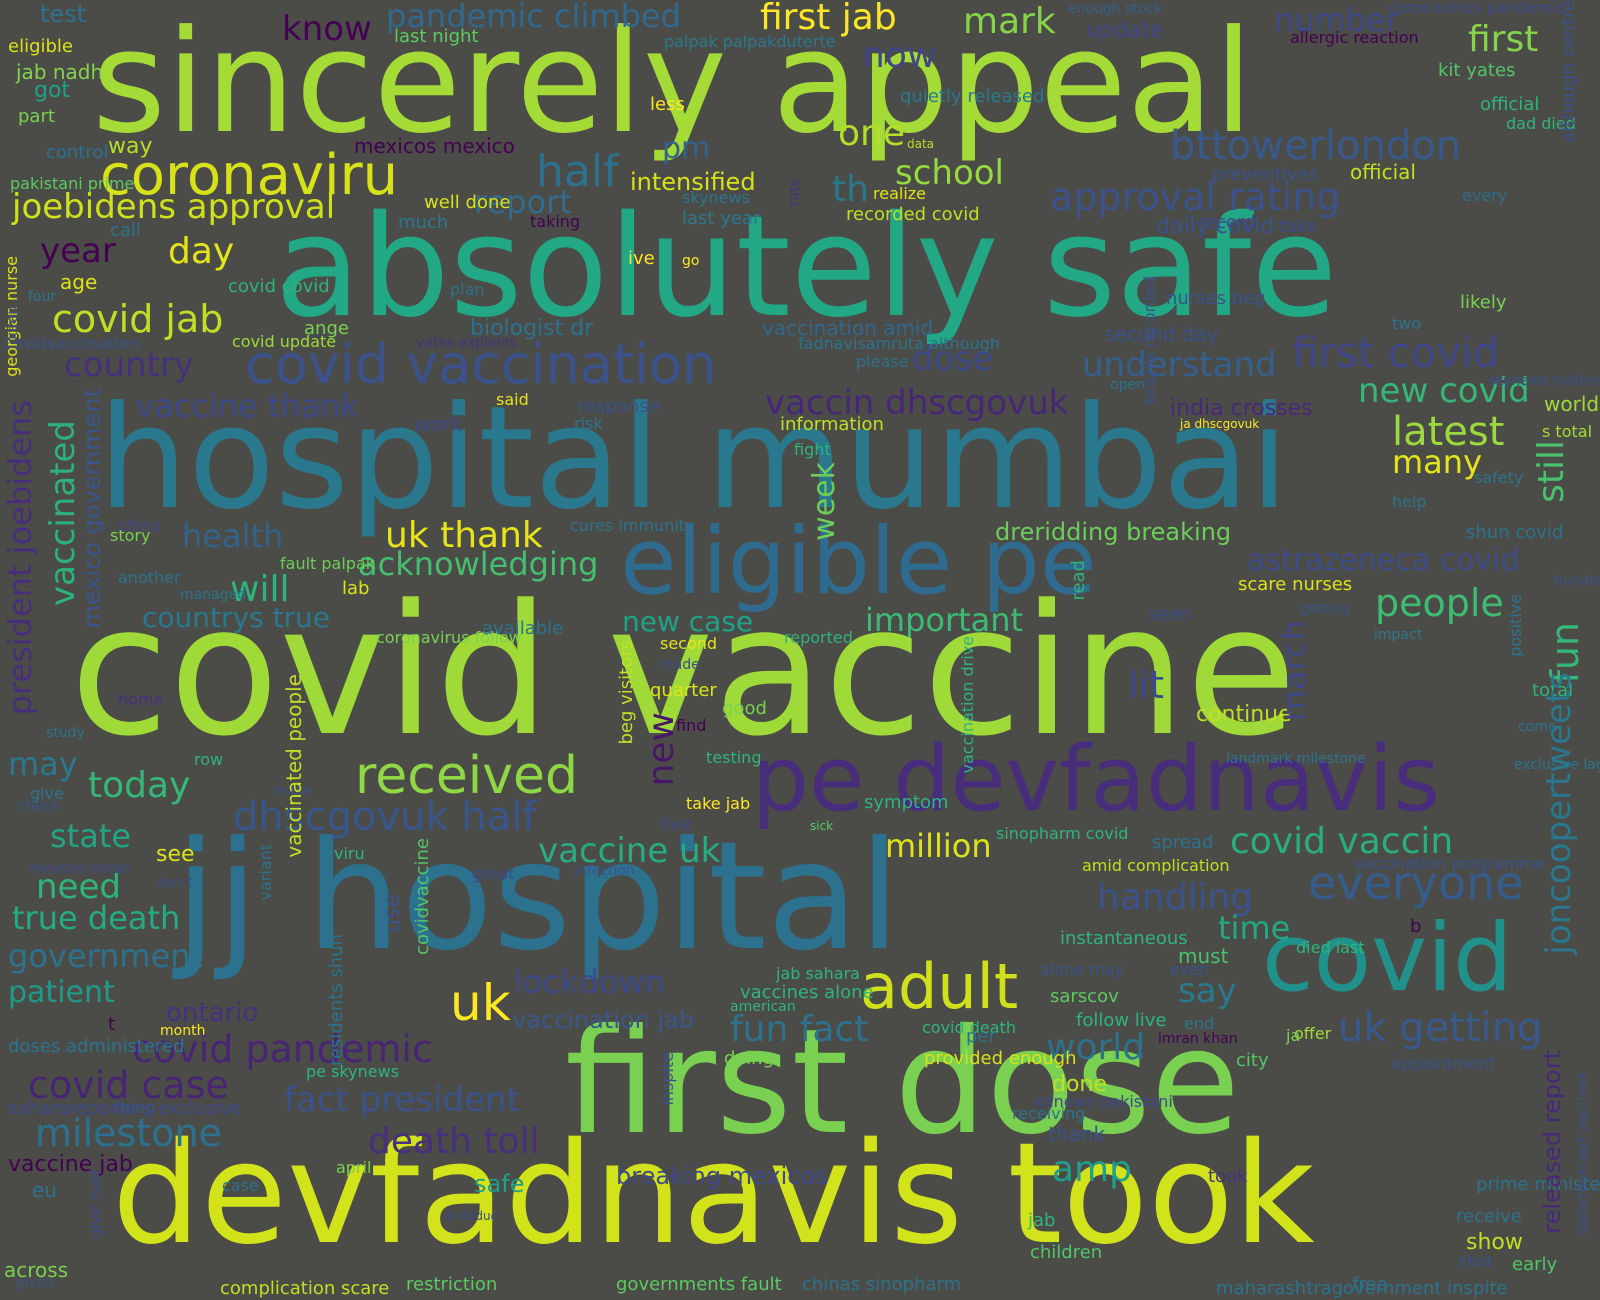 The height and width of the screenshot is (1300, 1600). Describe the element at coordinates (356, 588) in the screenshot. I see `word-cures-immunity: lab` at that location.